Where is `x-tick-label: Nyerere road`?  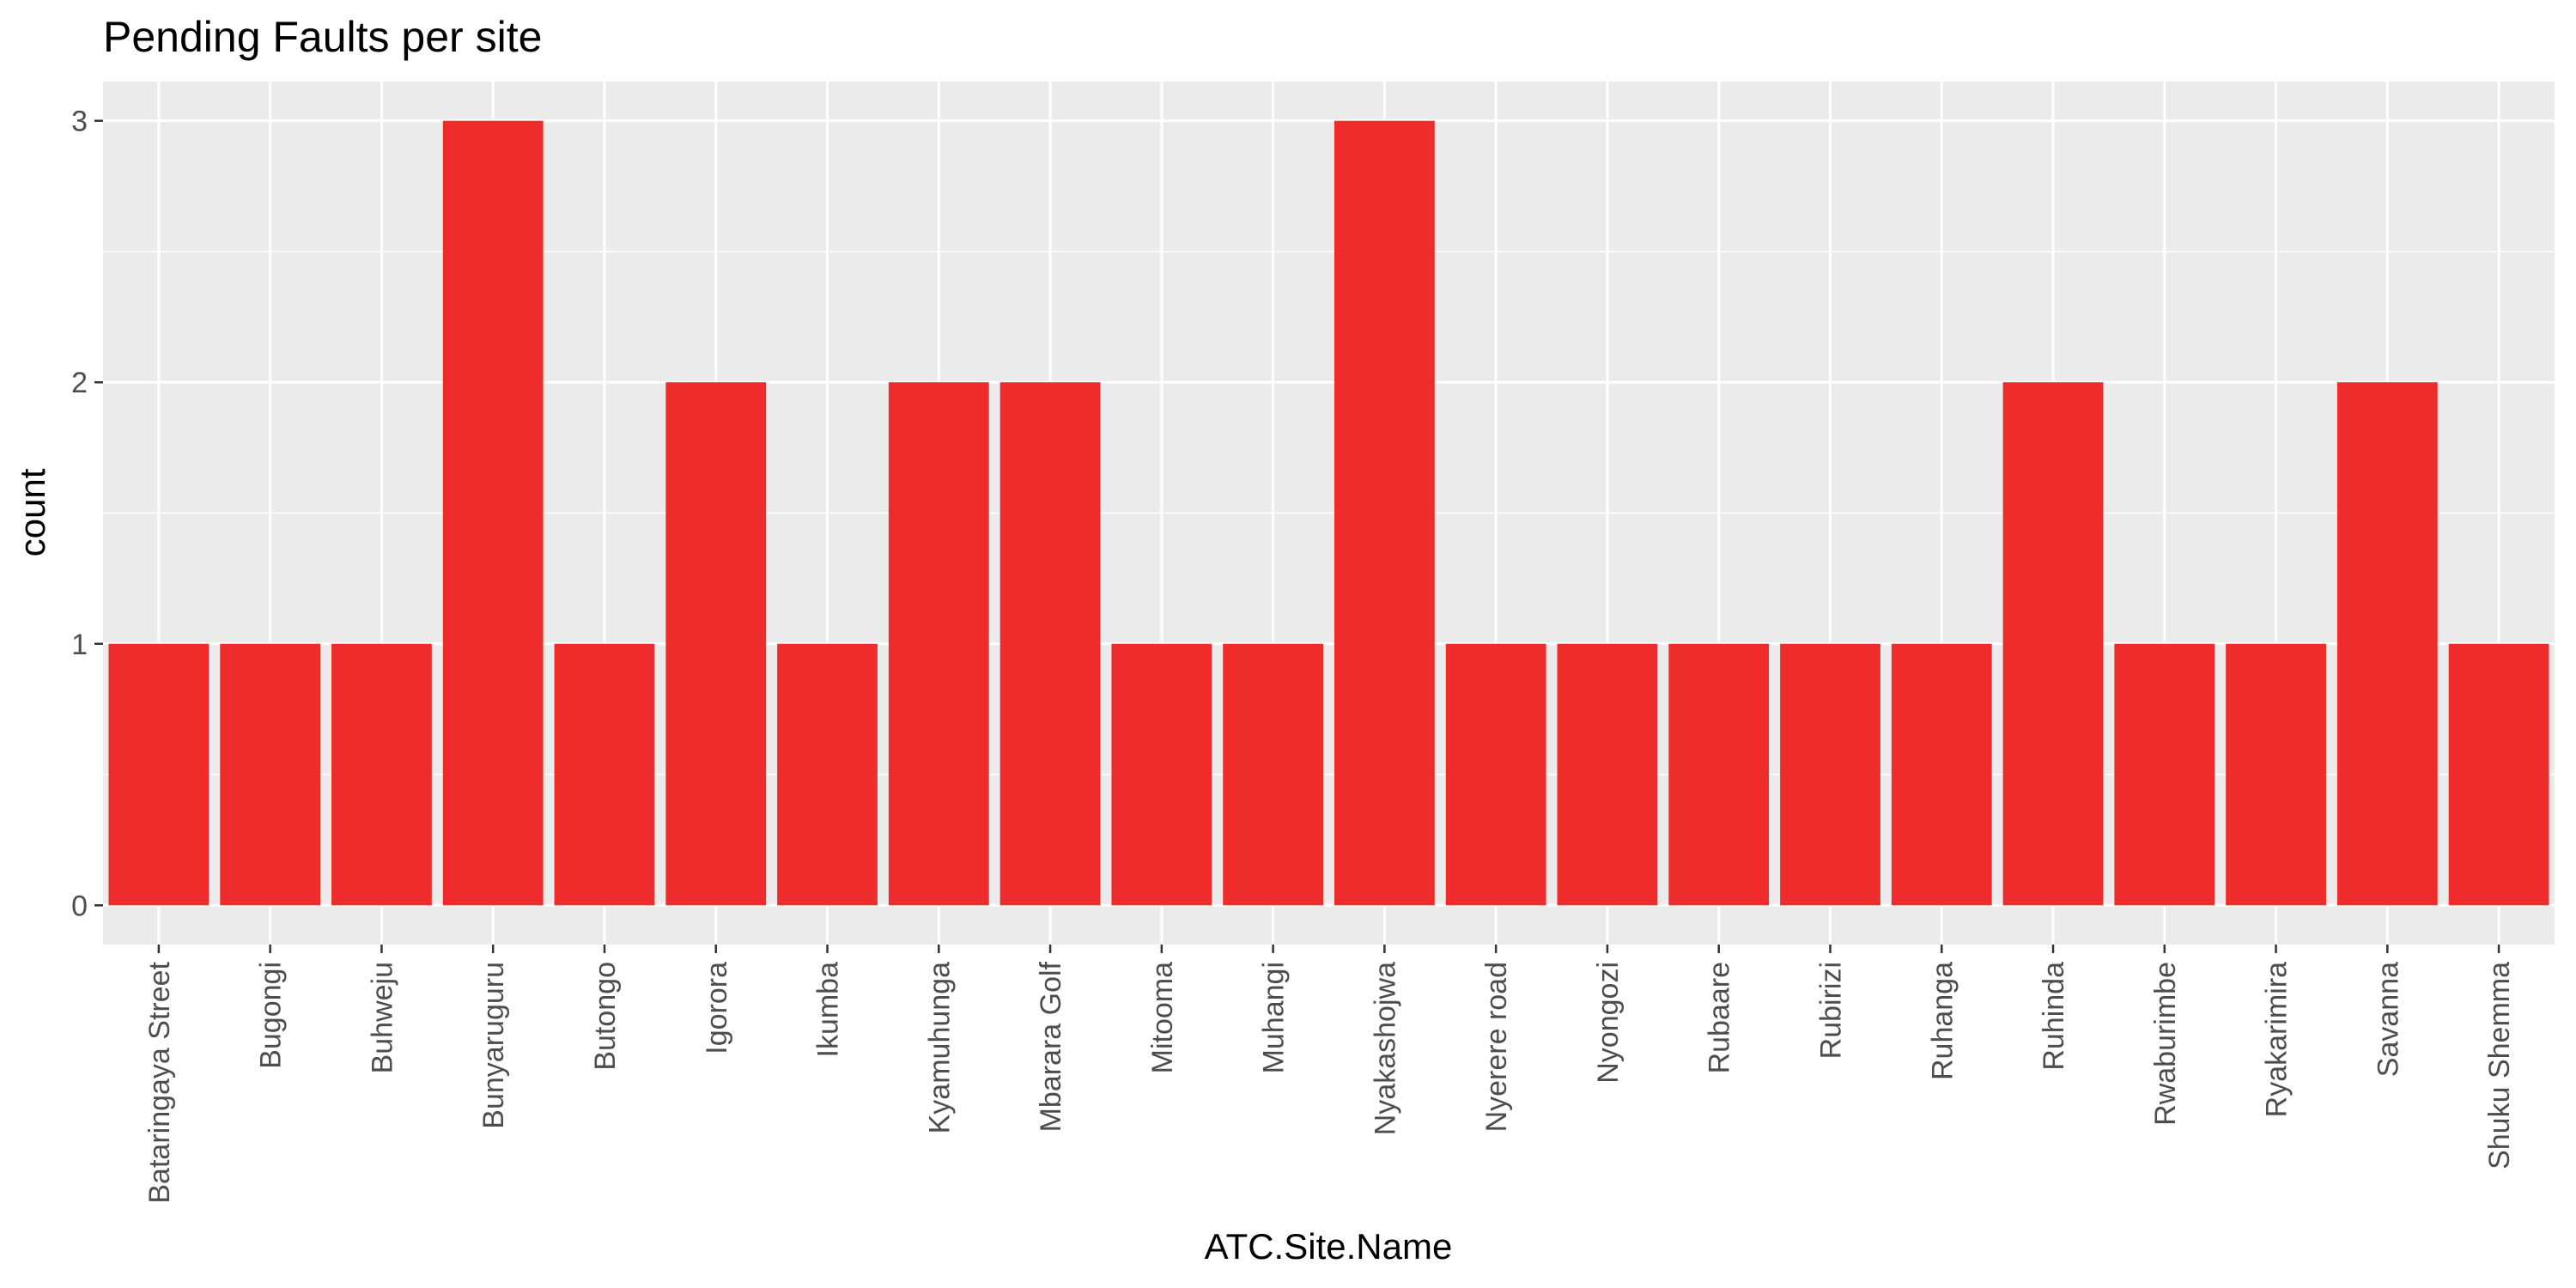
x-tick-label: Nyerere road is located at coordinates (1496, 1047).